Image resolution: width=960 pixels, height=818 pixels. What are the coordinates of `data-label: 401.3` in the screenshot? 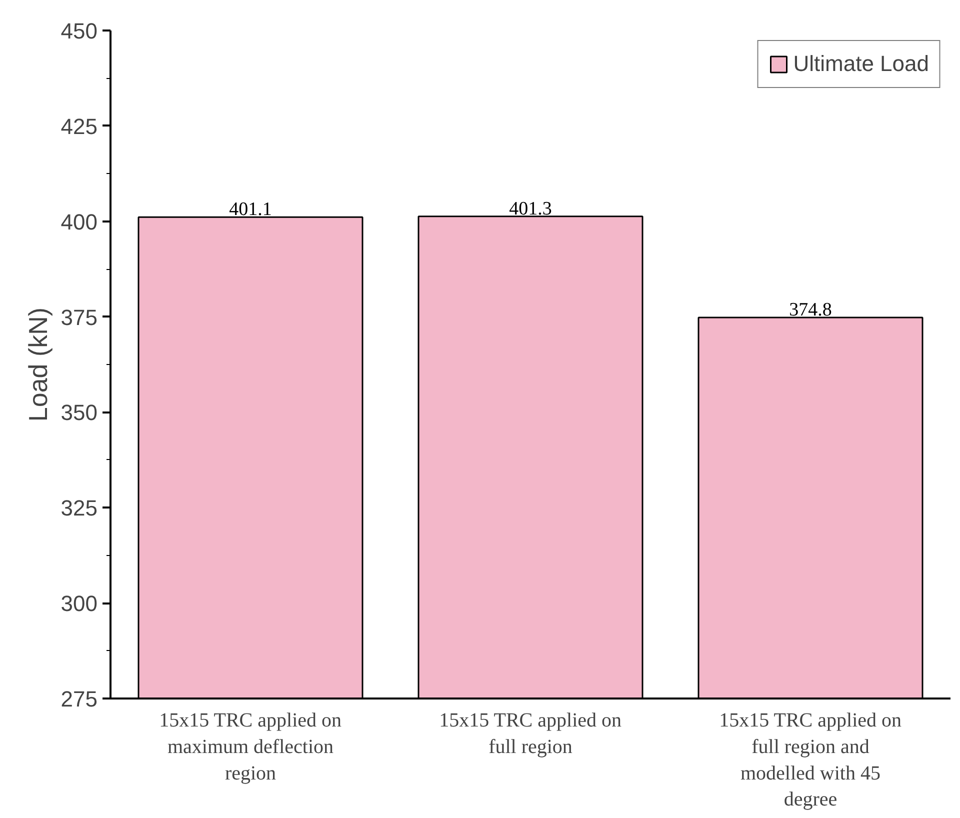 It's located at (530, 209).